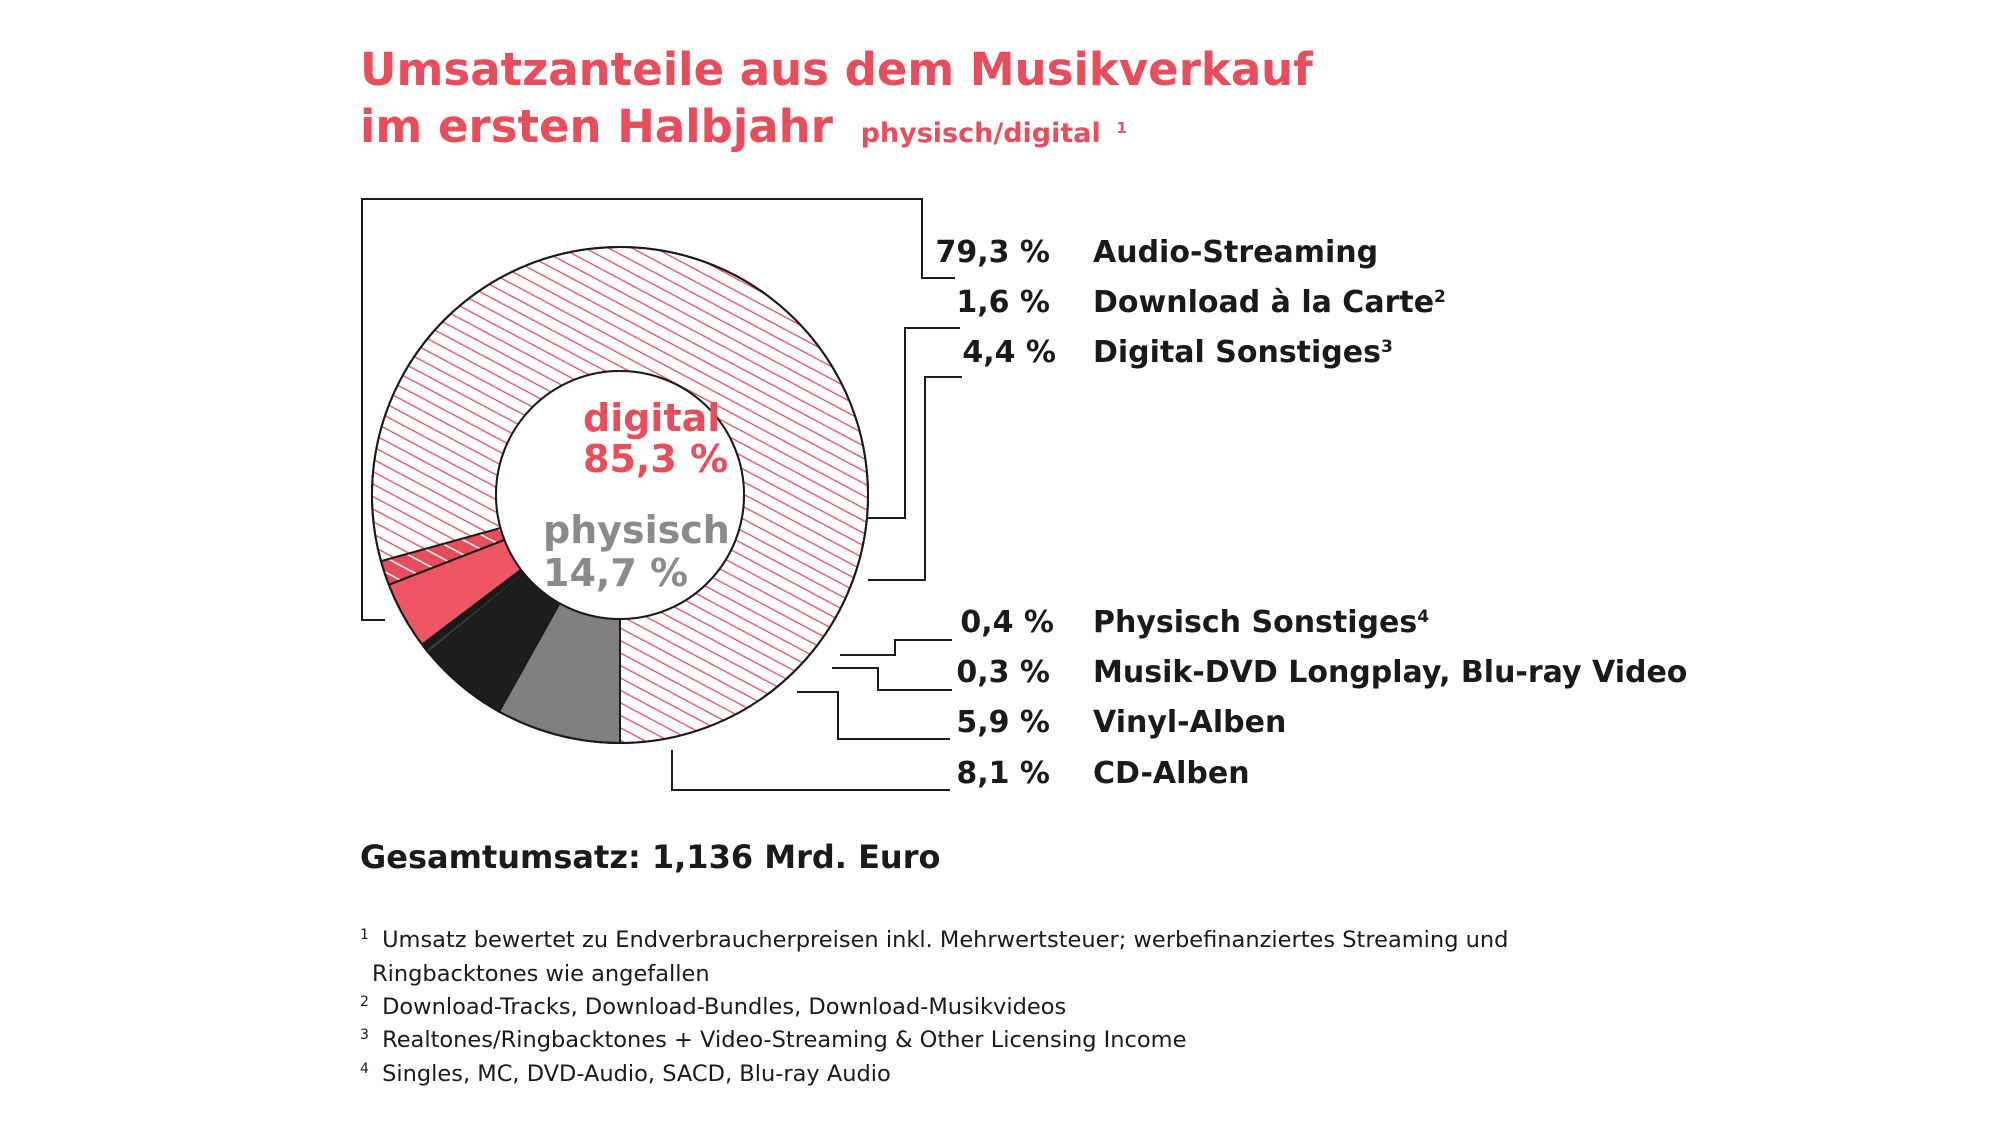 The width and height of the screenshot is (2004, 1127). Describe the element at coordinates (597, 126) in the screenshot. I see `chart-title-line-2-text: im ersten Halbjahr` at that location.